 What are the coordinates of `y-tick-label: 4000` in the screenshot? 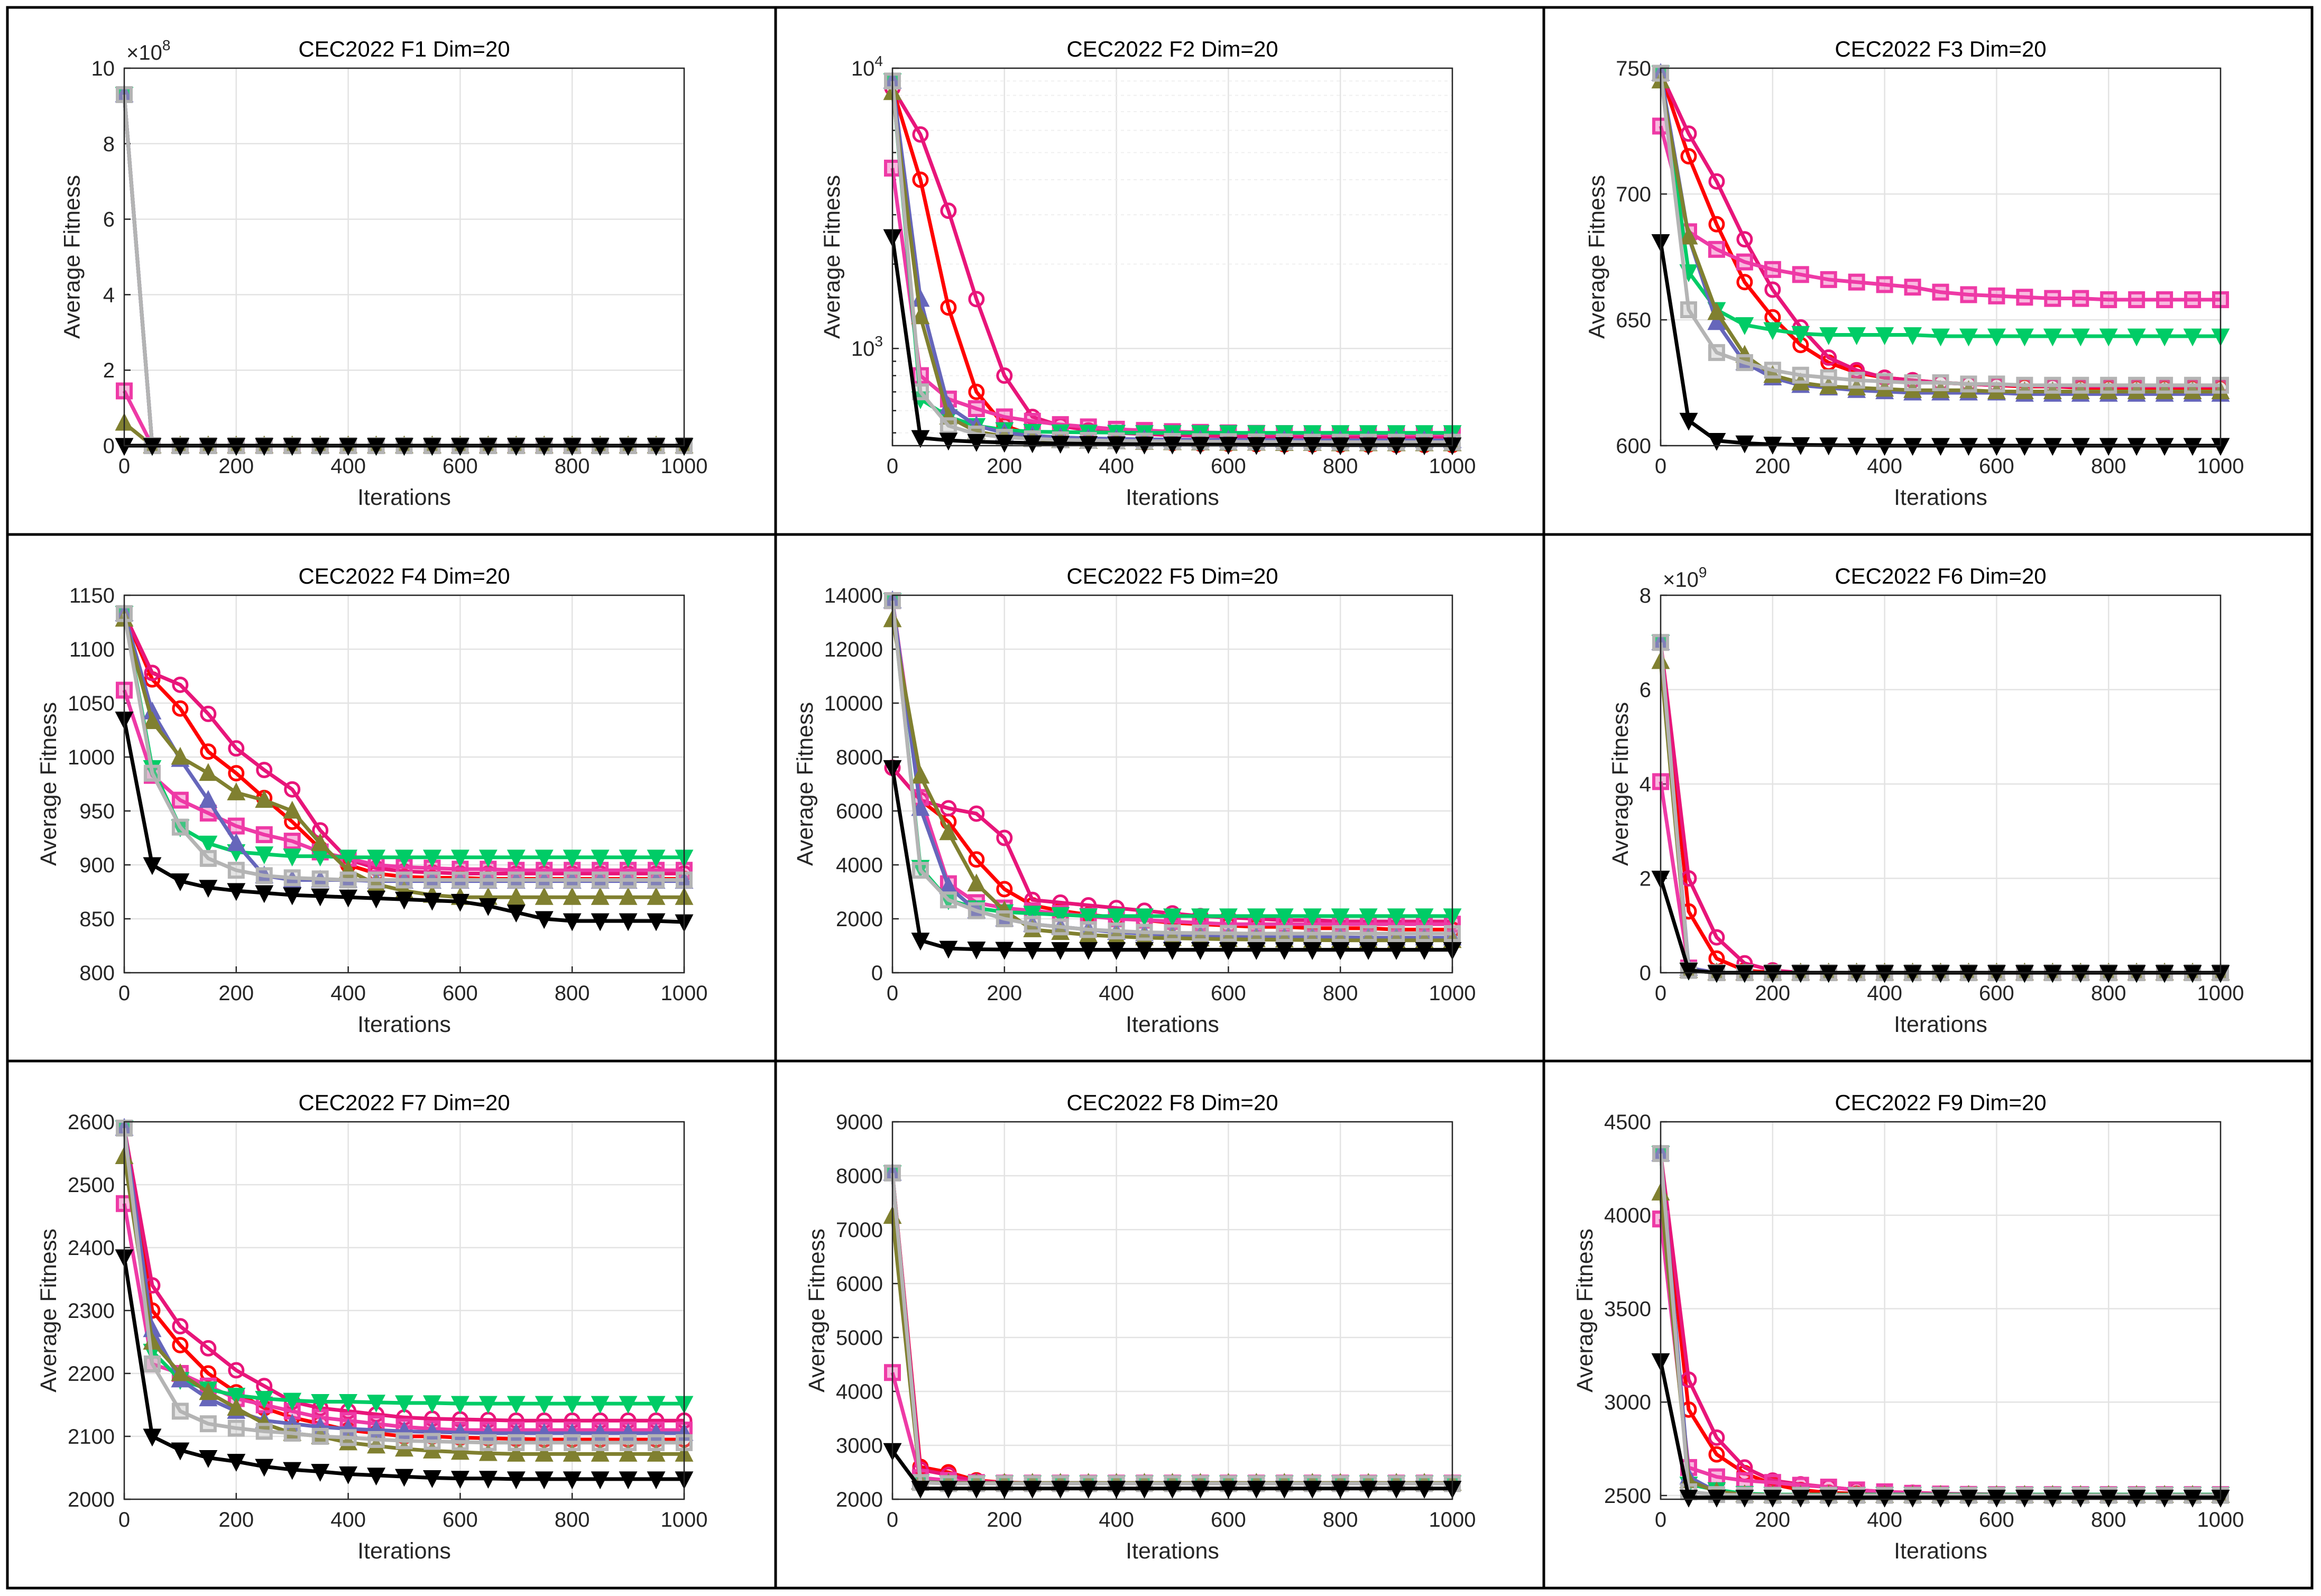 It's located at (859, 866).